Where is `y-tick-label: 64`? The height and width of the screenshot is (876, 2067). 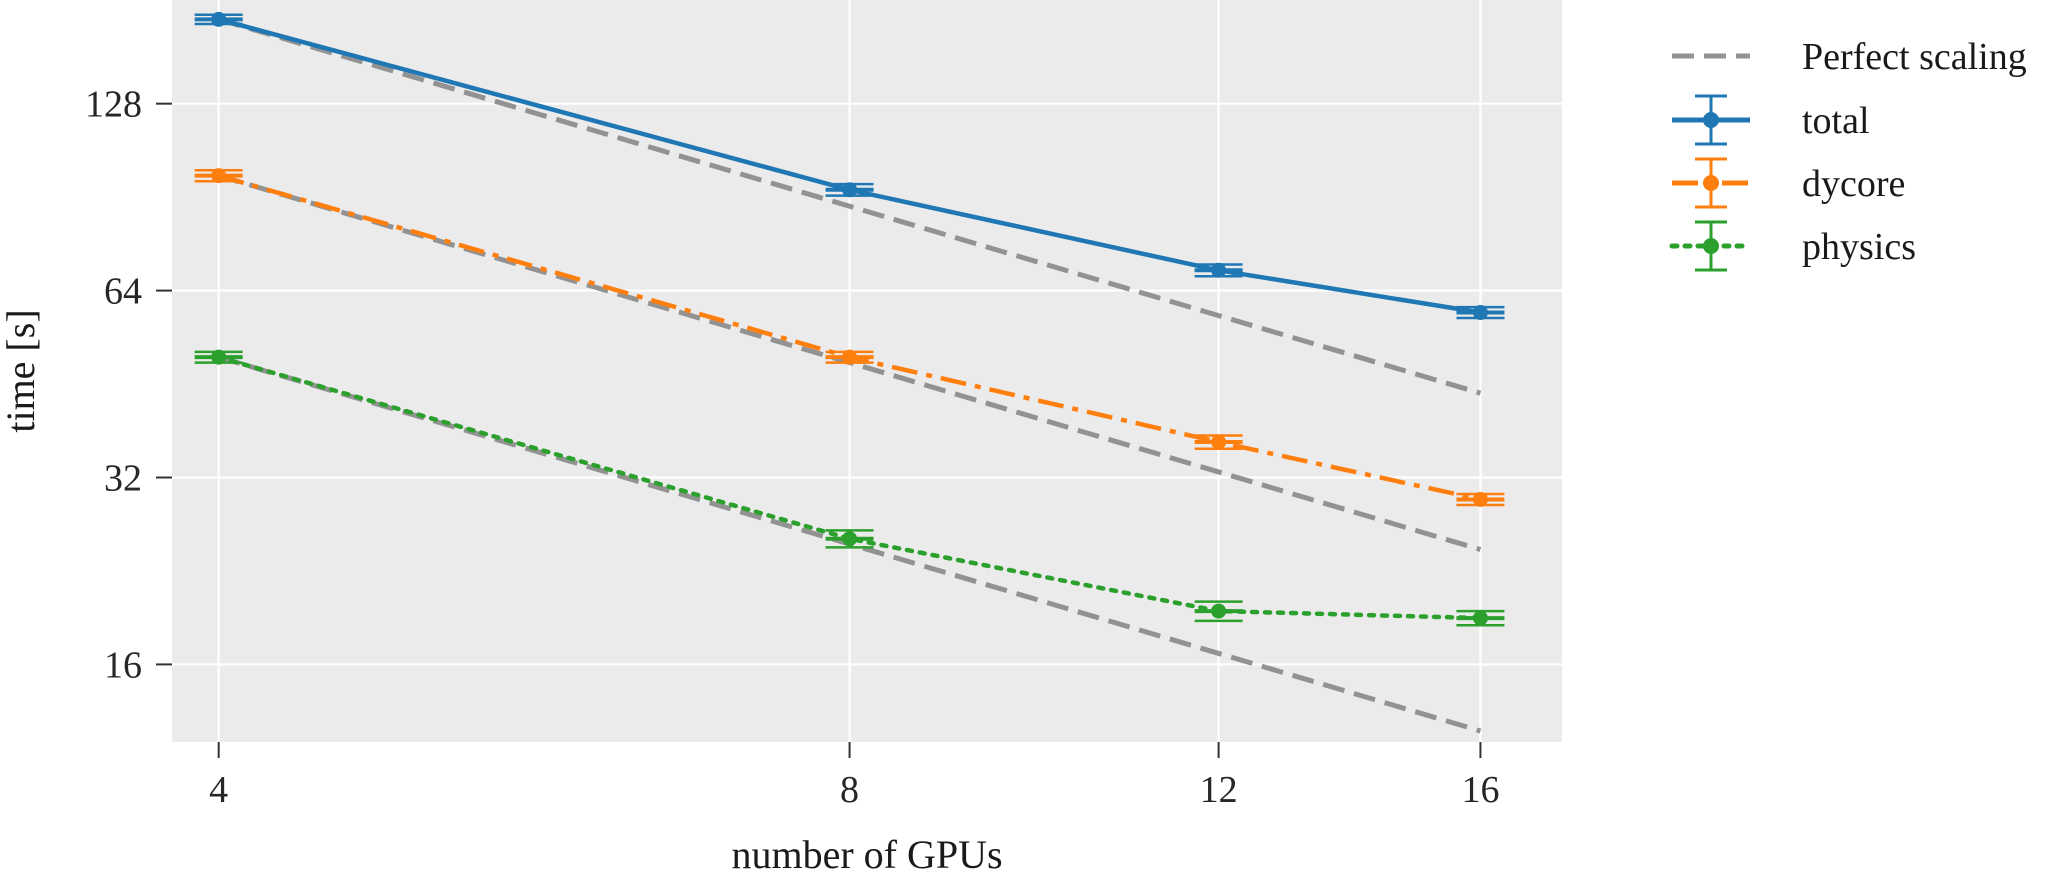 y-tick-label: 64 is located at coordinates (123, 292).